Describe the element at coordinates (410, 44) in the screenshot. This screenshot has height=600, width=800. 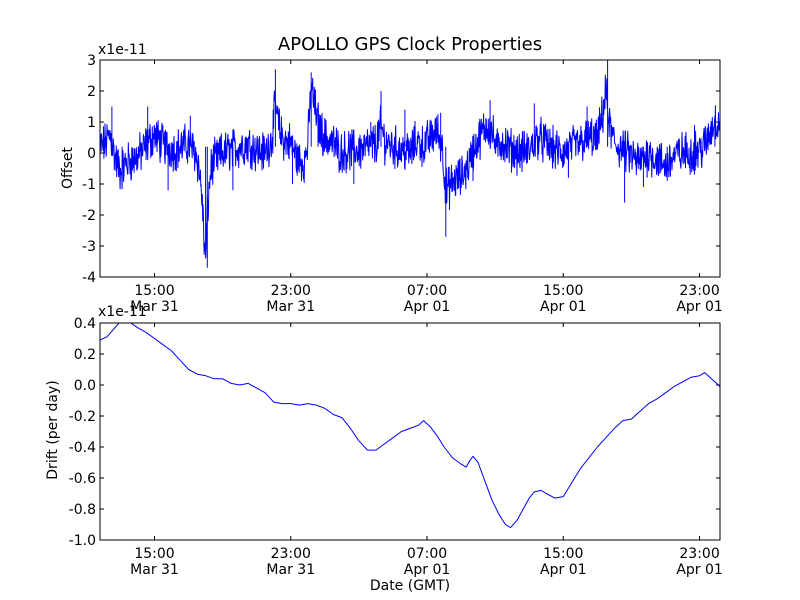
I see `chart-title: APOLLO GPS Clock Properties` at that location.